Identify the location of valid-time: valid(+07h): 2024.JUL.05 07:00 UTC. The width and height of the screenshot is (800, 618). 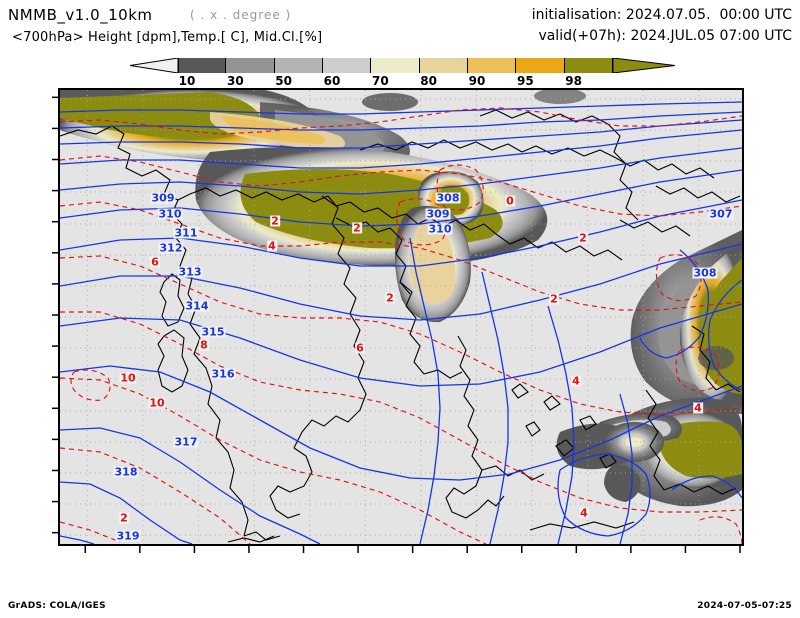
(665, 36).